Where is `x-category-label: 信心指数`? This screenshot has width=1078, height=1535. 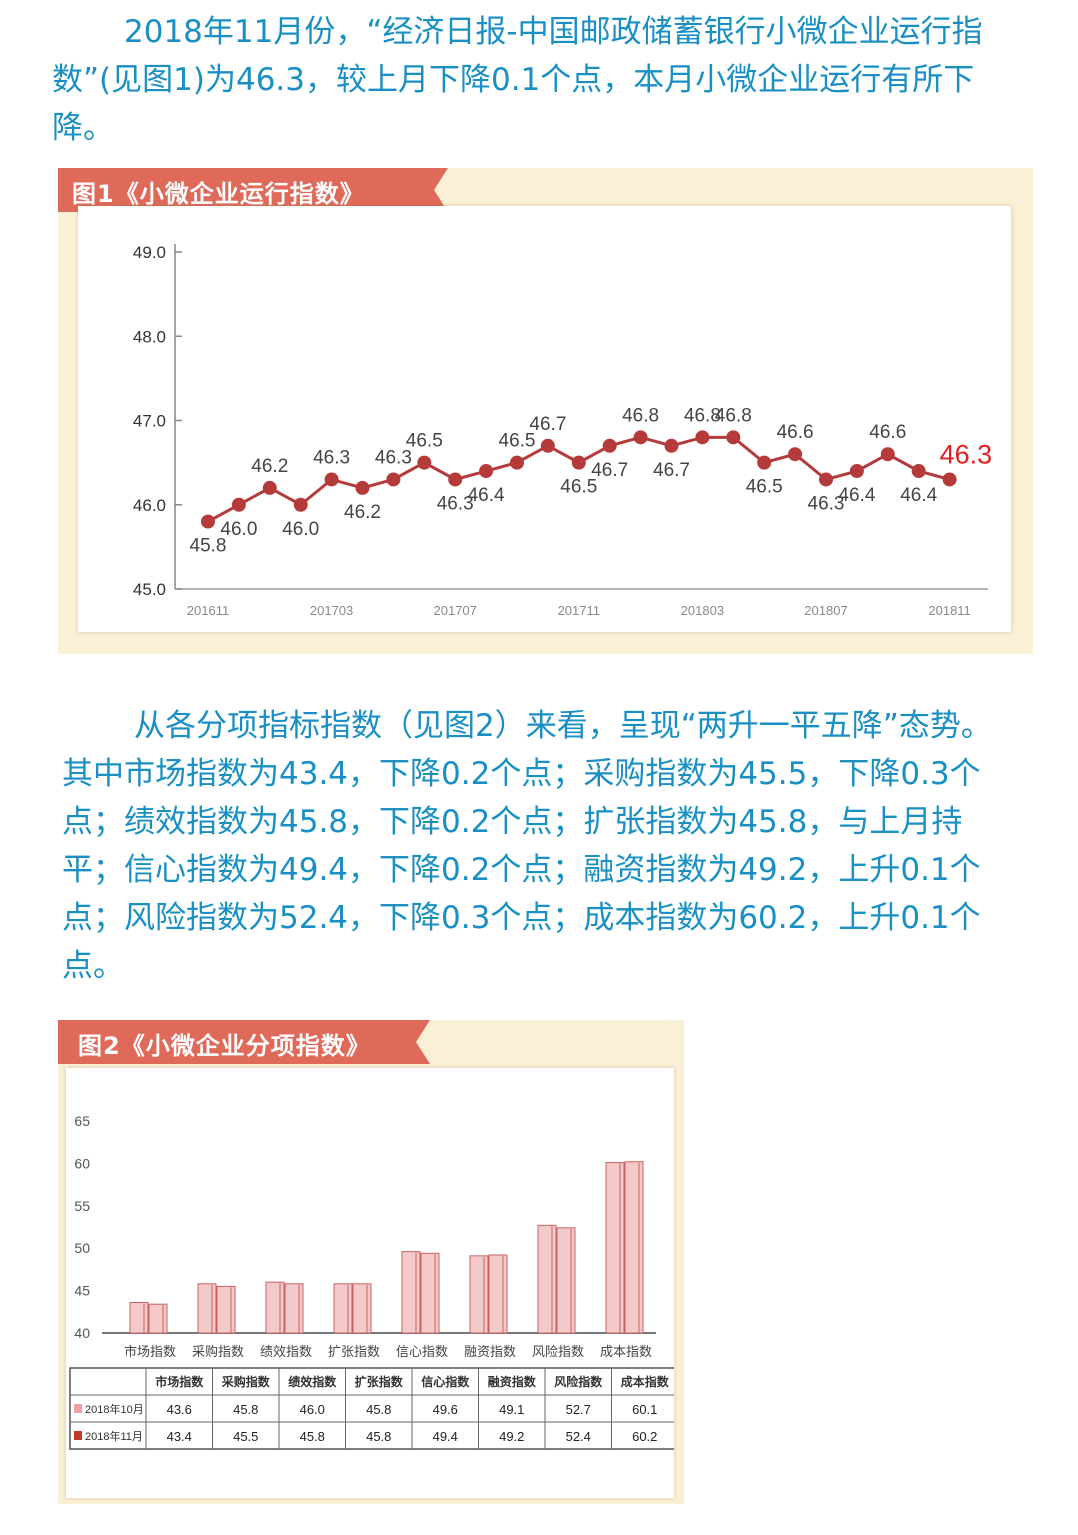 x-category-label: 信心指数 is located at coordinates (422, 1351).